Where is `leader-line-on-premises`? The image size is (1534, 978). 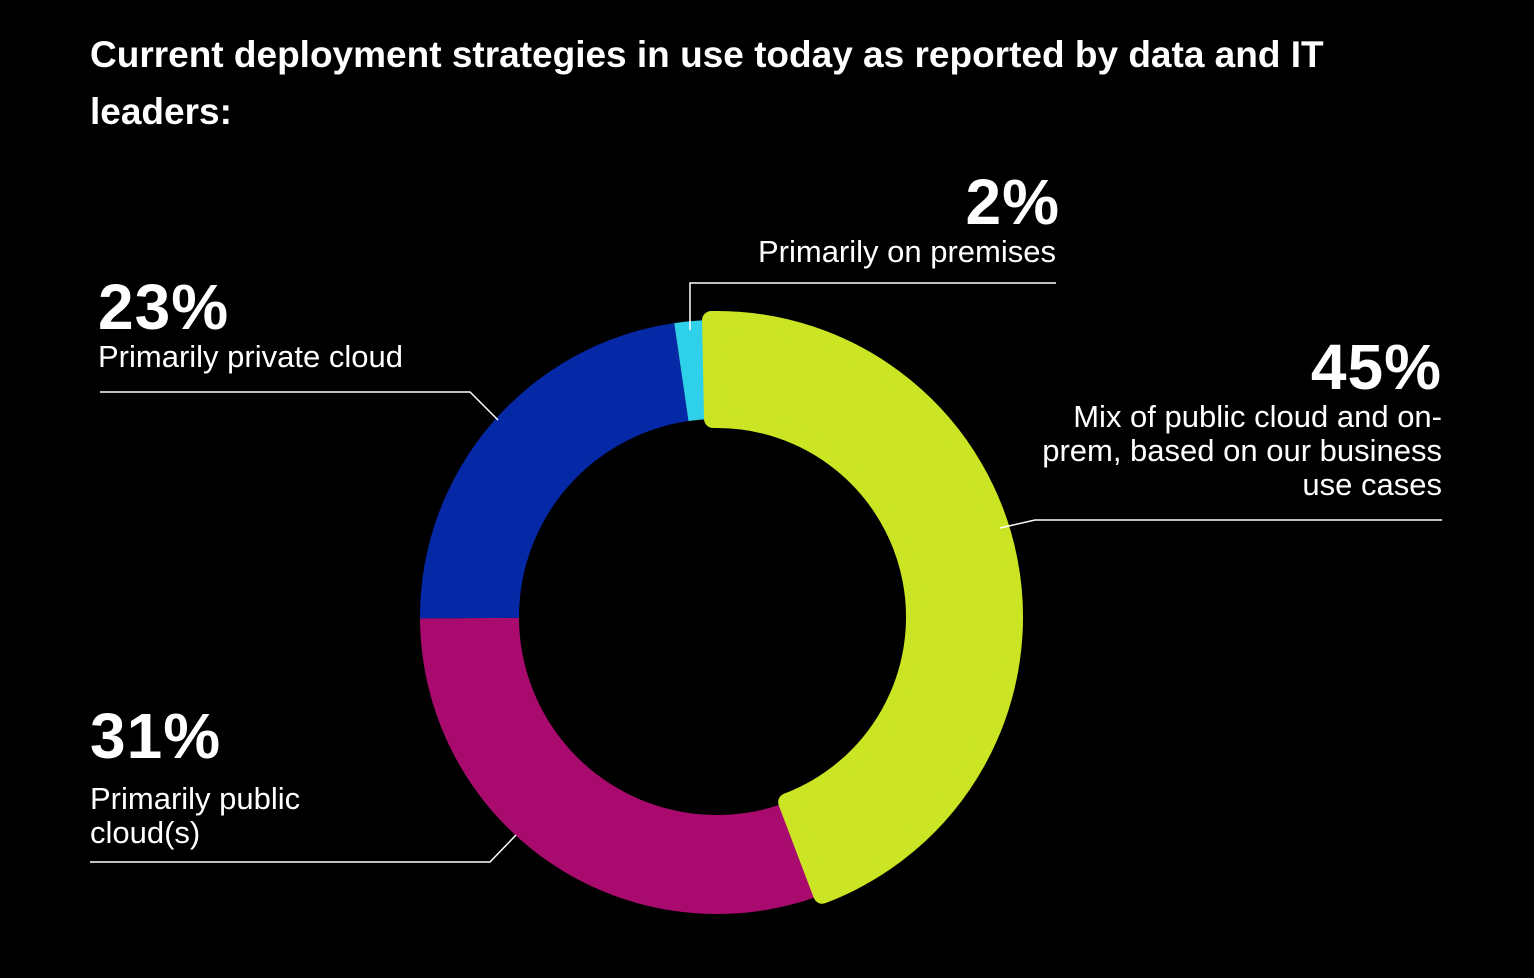 leader-line-on-premises is located at coordinates (872, 306).